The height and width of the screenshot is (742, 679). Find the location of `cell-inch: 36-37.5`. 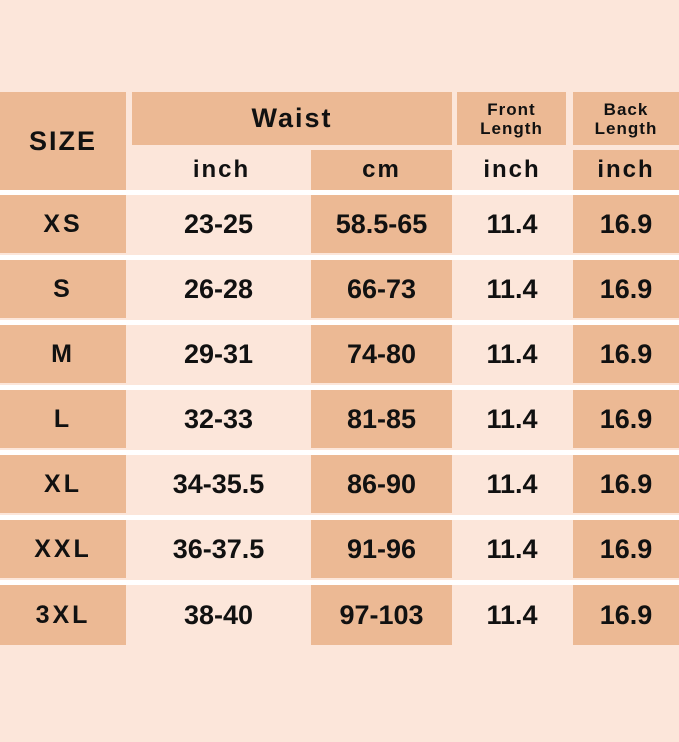

cell-inch: 36-37.5 is located at coordinates (218, 549).